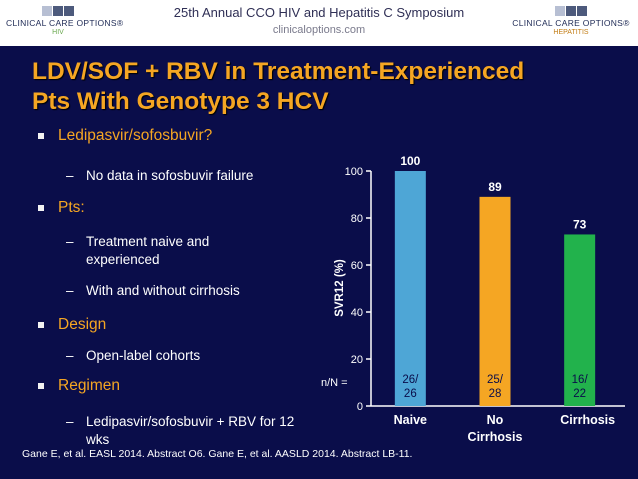 This screenshot has height=479, width=638. What do you see at coordinates (354, 172) in the screenshot?
I see `y-tick-label: 100` at bounding box center [354, 172].